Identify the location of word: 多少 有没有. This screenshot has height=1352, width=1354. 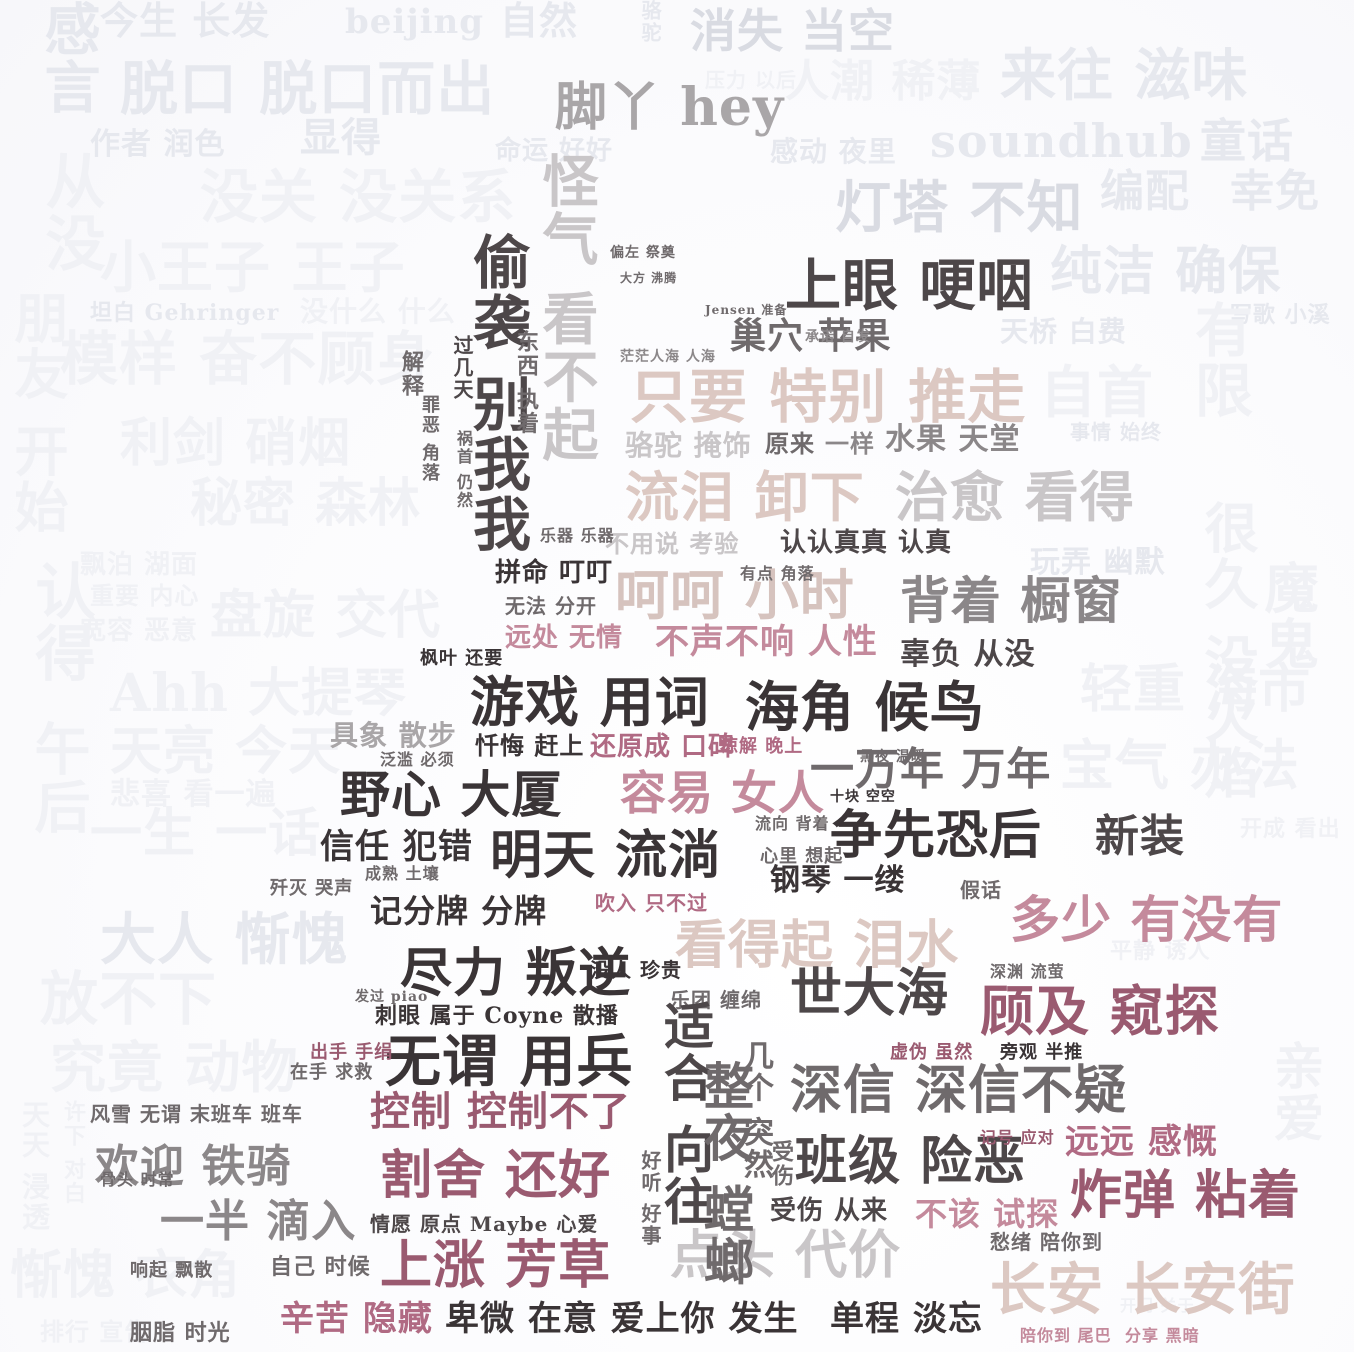
(1147, 919).